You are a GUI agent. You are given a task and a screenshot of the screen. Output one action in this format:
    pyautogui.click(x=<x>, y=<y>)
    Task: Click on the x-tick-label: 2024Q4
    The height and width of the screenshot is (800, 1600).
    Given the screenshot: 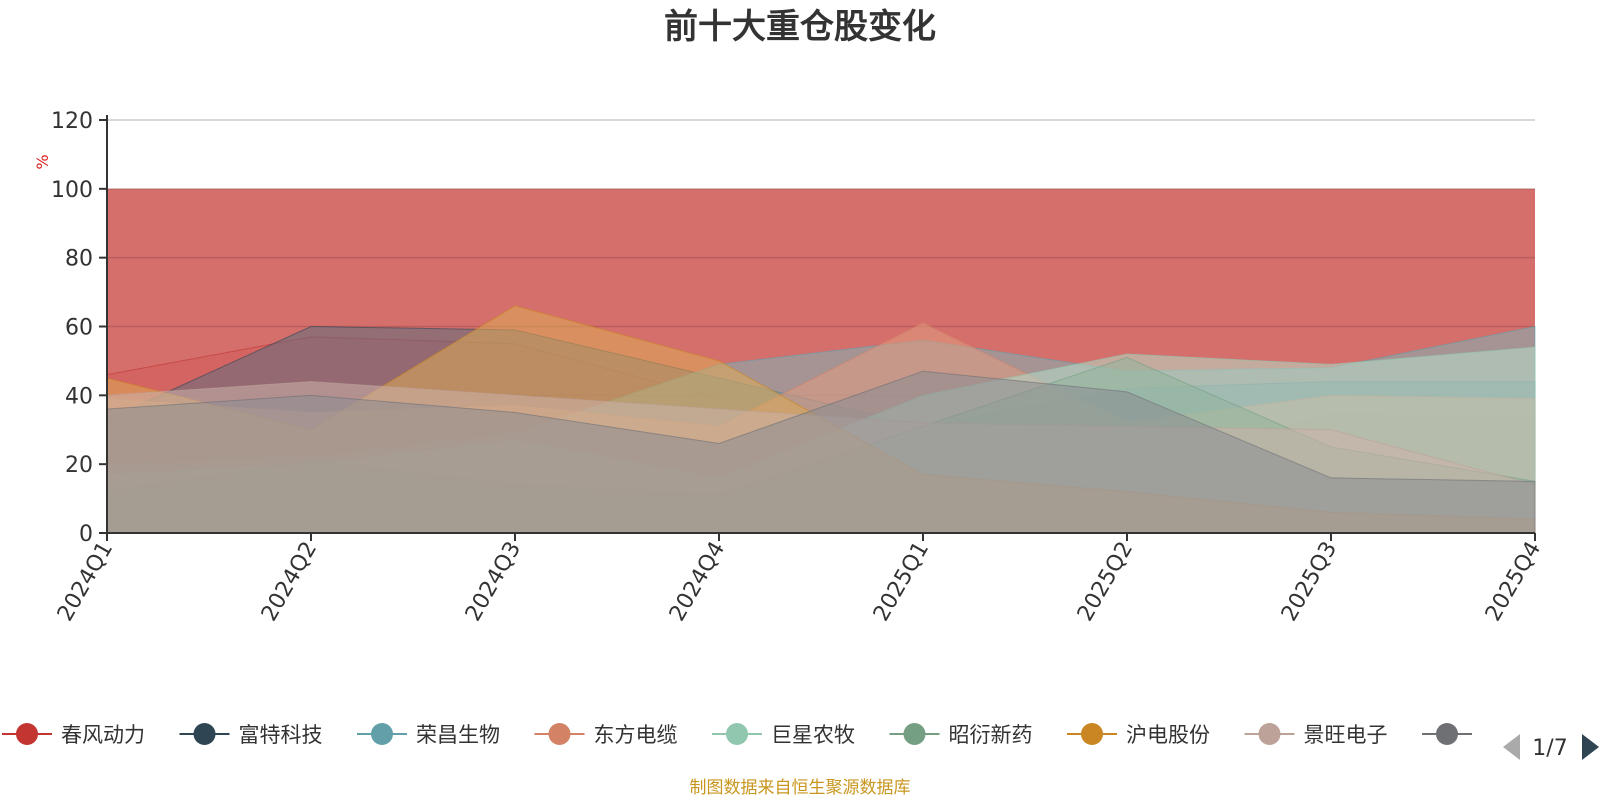 What is the action you would take?
    pyautogui.click(x=697, y=582)
    